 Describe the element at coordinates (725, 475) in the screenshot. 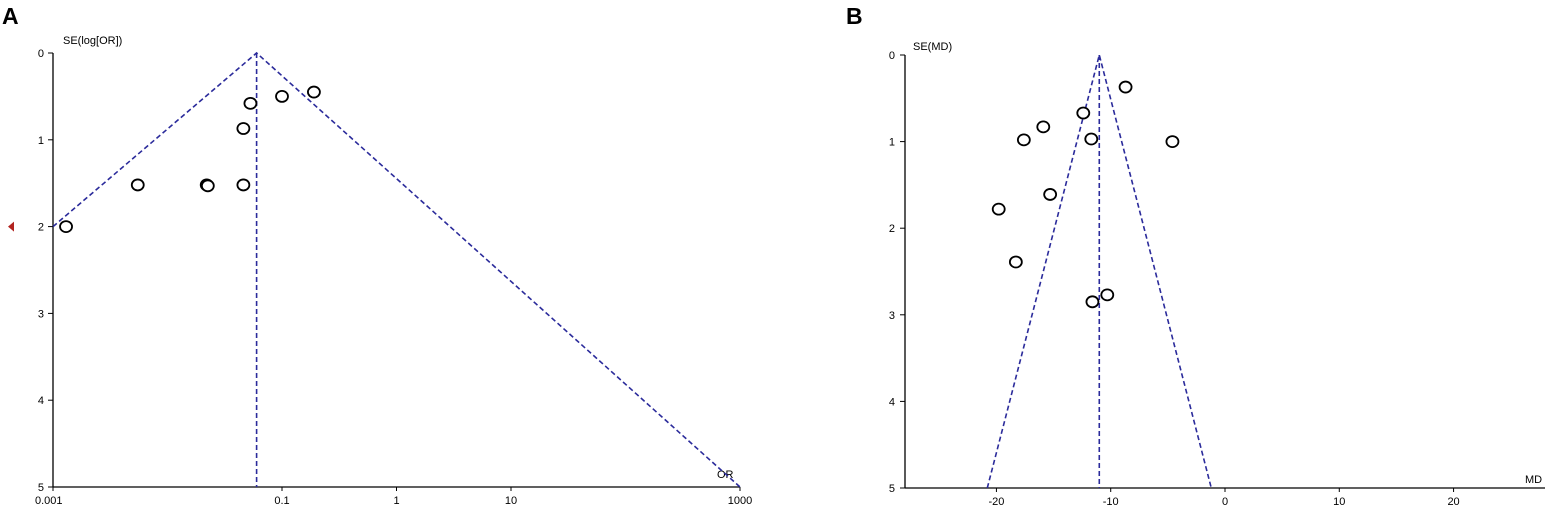

I see `x-axis-title-a: OR` at that location.